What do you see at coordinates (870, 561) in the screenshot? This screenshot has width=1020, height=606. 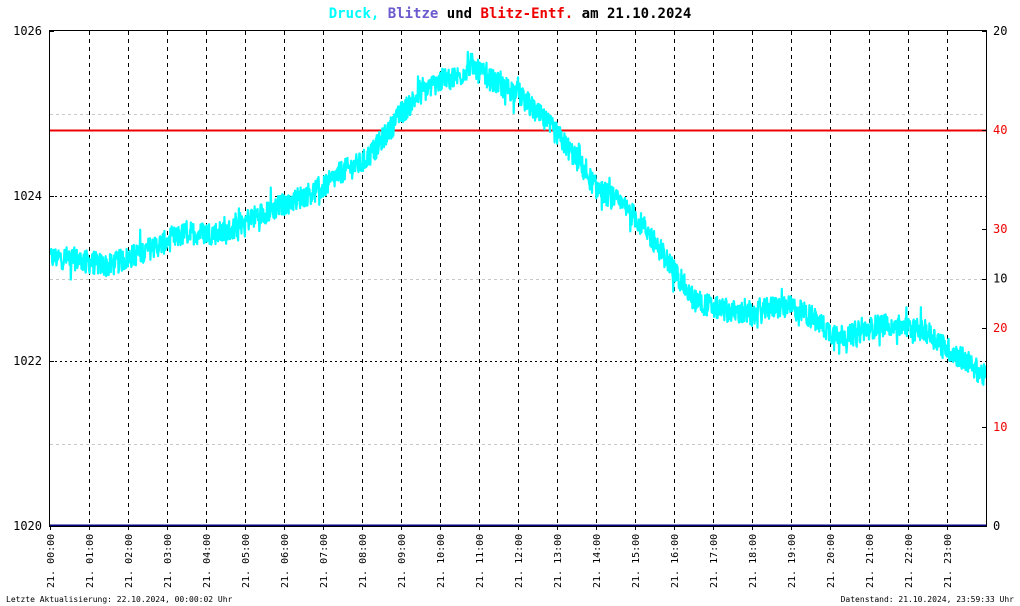 I see `x-tick-label: 21. 21:00` at bounding box center [870, 561].